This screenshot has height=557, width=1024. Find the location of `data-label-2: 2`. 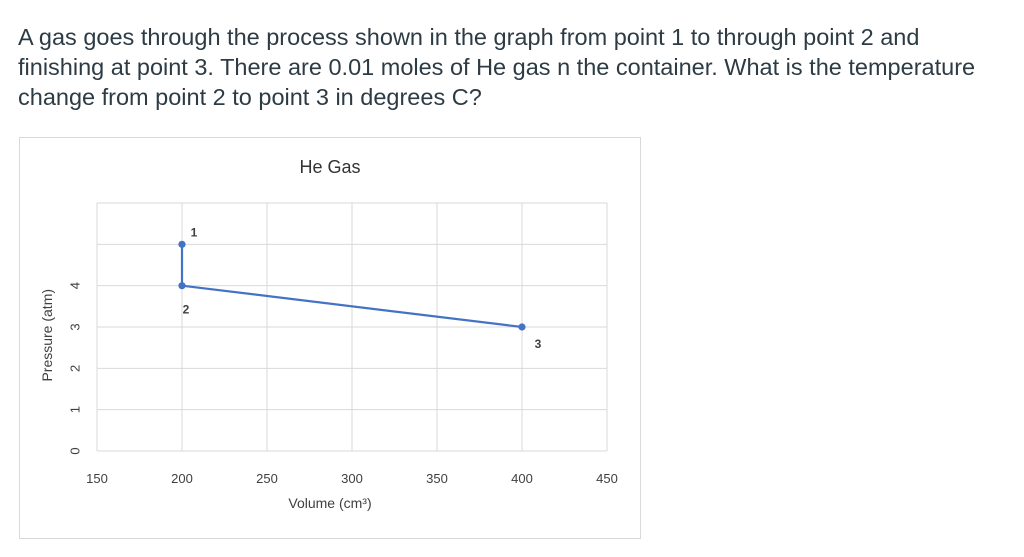

data-label-2: 2 is located at coordinates (186, 310).